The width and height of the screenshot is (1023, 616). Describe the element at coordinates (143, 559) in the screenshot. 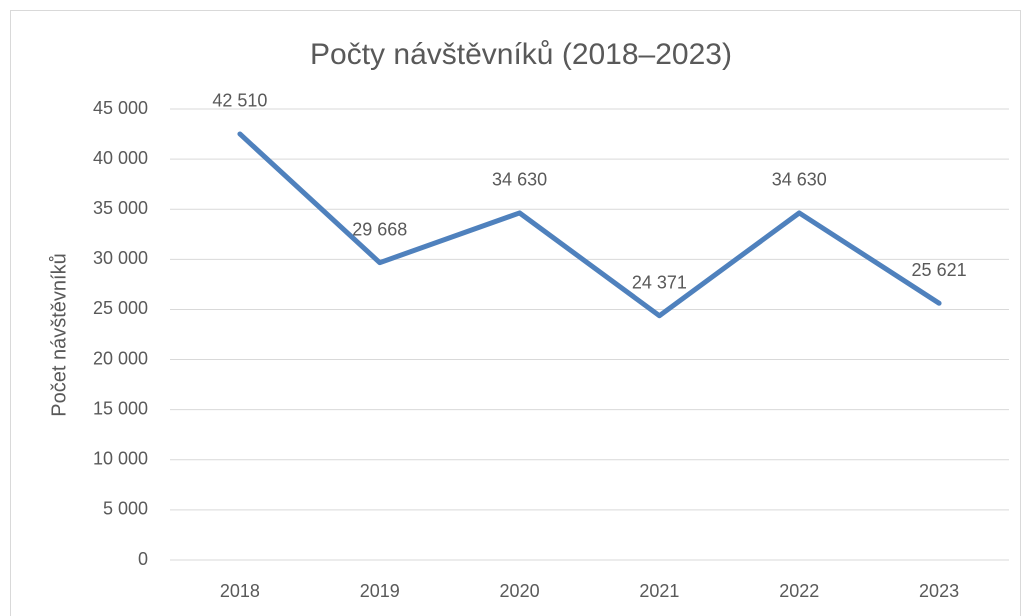

I see `y-tick-label: 0` at that location.